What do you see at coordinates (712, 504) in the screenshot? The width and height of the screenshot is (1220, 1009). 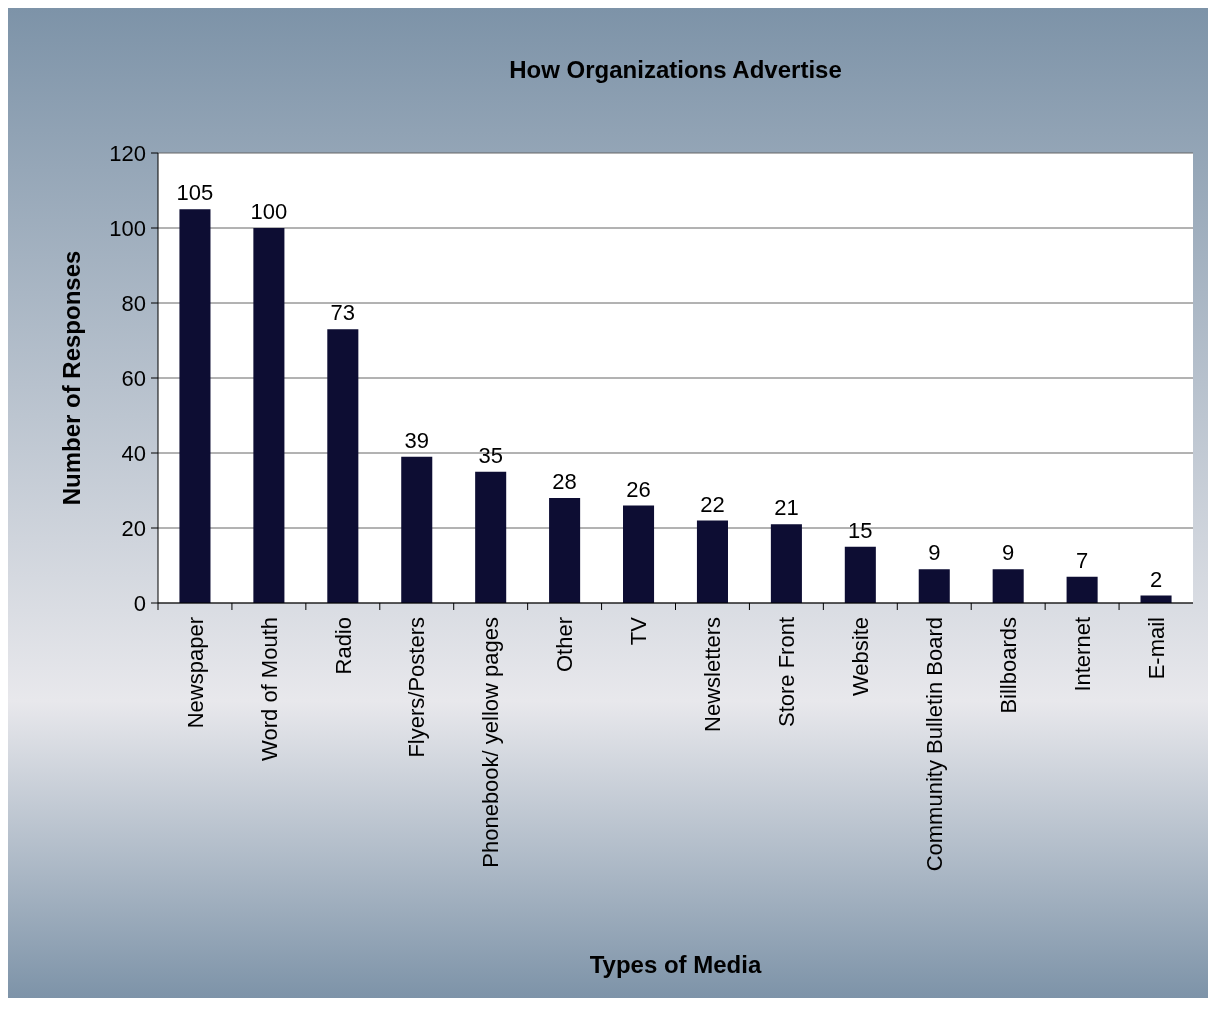 I see `data-label: 22` at bounding box center [712, 504].